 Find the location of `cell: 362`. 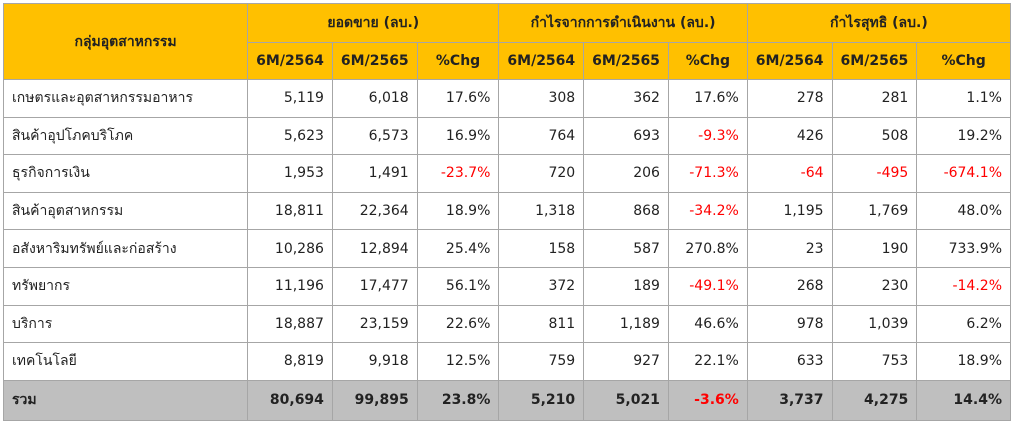

cell: 362 is located at coordinates (626, 98).